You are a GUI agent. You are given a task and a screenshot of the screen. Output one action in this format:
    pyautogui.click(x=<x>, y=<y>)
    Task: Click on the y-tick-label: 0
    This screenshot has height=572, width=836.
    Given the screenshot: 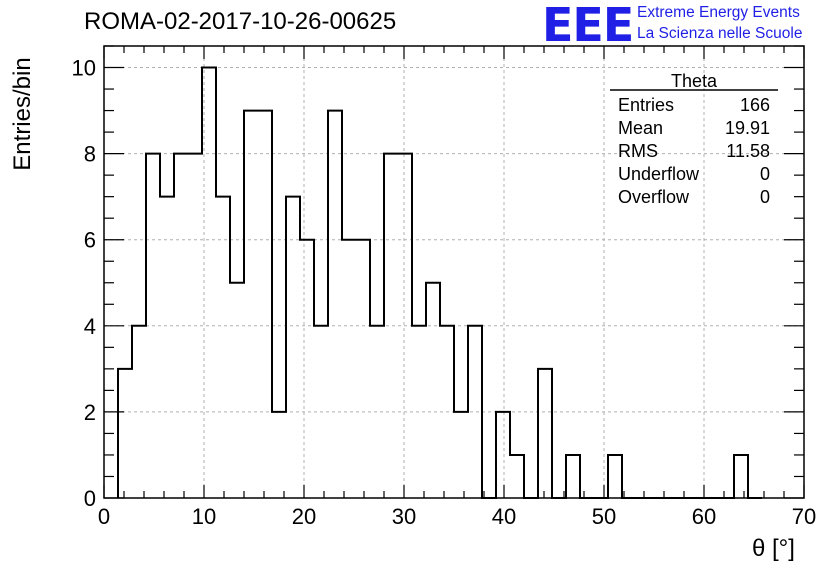 What is the action you would take?
    pyautogui.click(x=90, y=498)
    